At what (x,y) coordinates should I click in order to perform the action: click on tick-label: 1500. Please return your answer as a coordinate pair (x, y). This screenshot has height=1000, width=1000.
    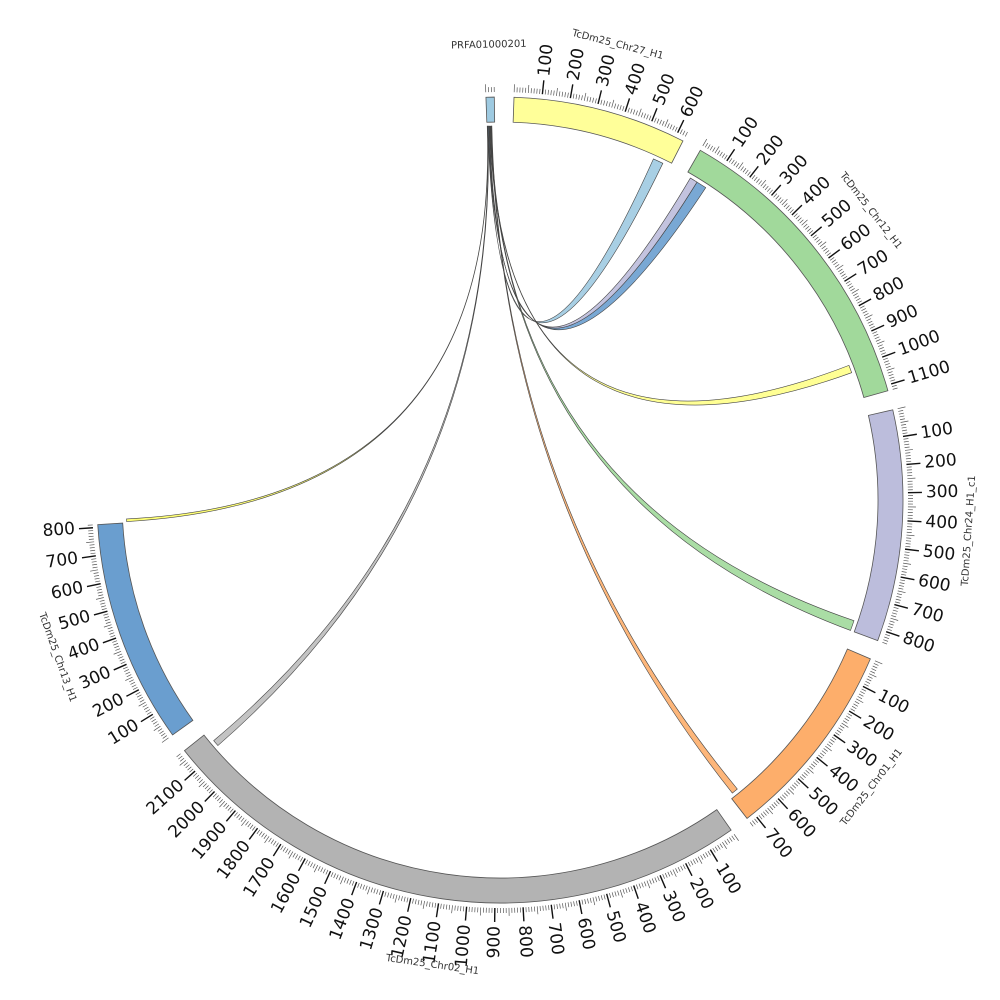
    Looking at the image, I should click on (314, 907).